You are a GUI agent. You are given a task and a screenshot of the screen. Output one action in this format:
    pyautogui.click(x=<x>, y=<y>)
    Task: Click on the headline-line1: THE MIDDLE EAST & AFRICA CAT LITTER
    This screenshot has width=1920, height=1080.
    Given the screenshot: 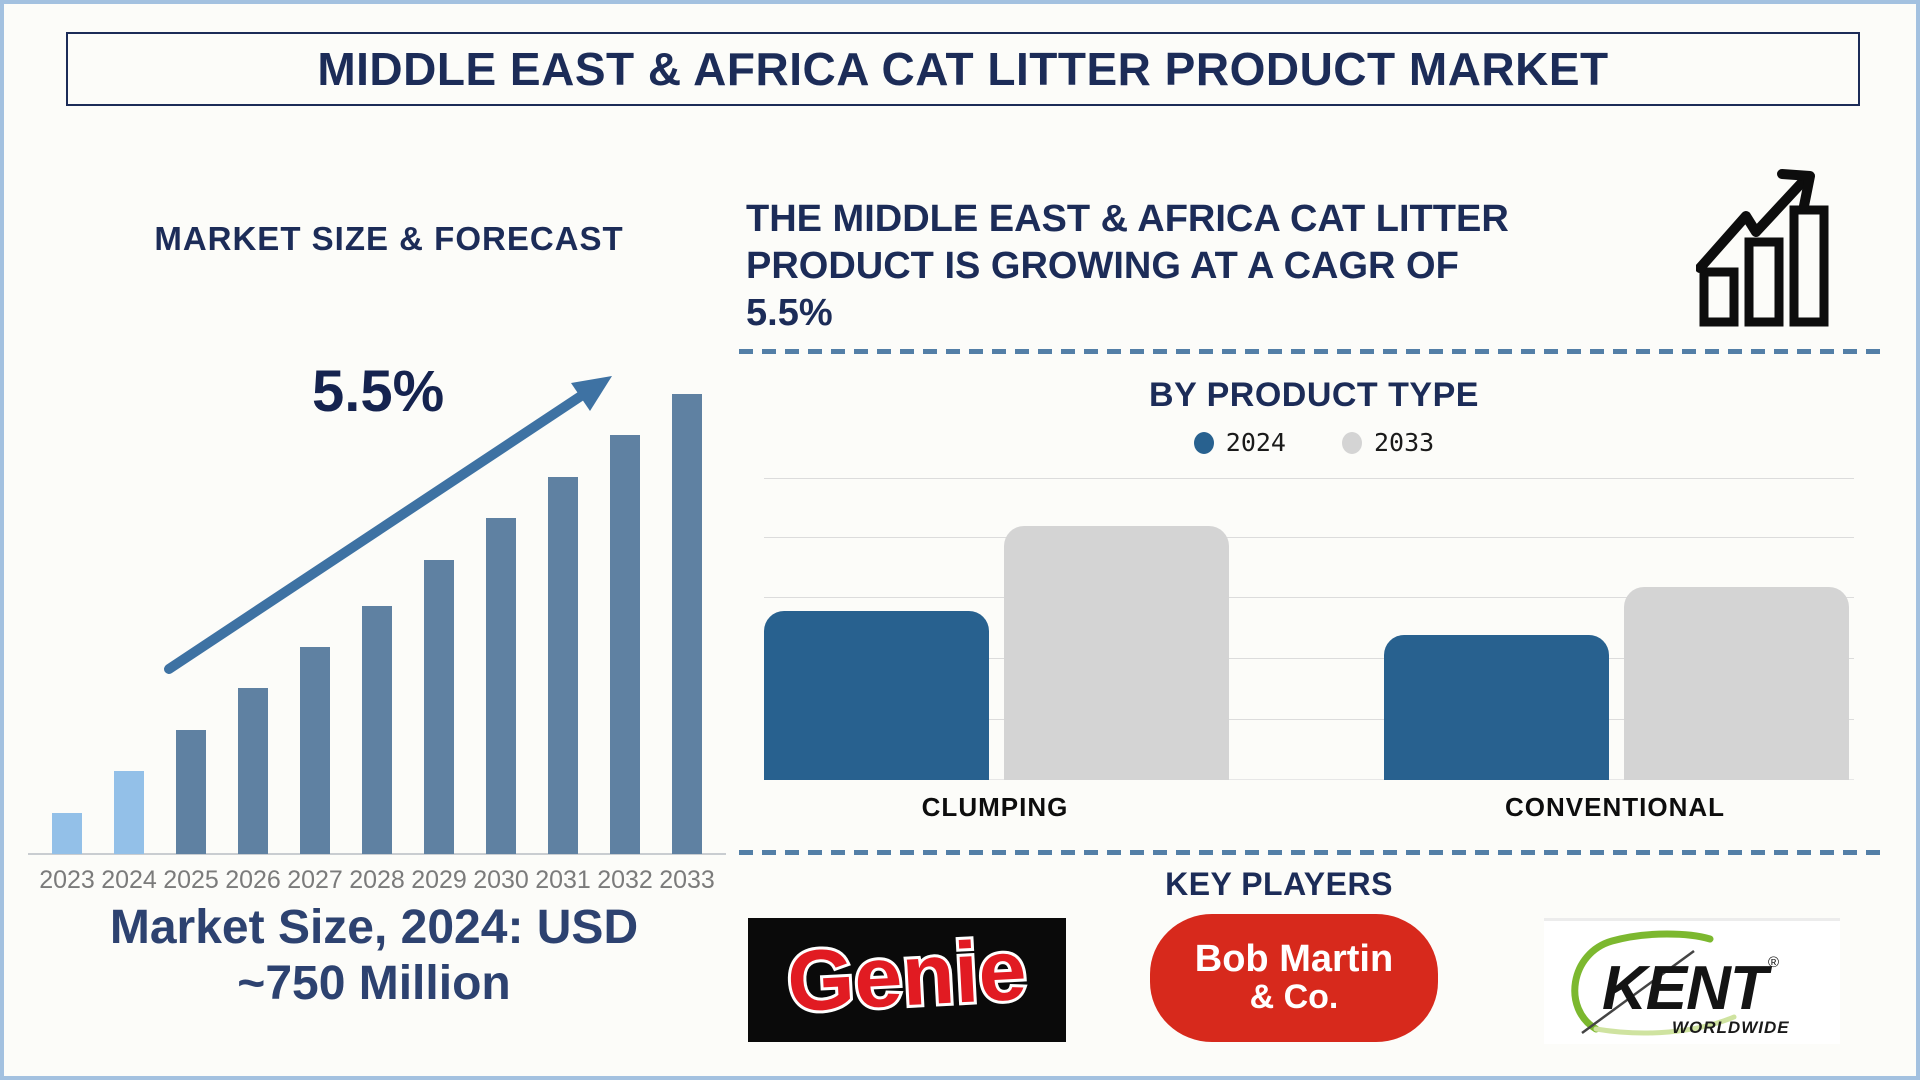 What is the action you would take?
    pyautogui.click(x=1127, y=219)
    